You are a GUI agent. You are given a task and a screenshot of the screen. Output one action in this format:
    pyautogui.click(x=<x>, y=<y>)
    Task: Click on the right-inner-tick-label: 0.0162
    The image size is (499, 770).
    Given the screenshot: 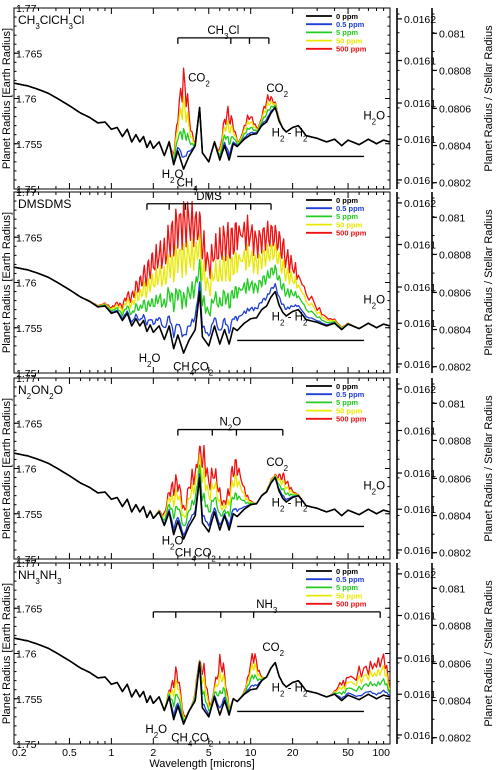 What is the action you would take?
    pyautogui.click(x=420, y=20)
    